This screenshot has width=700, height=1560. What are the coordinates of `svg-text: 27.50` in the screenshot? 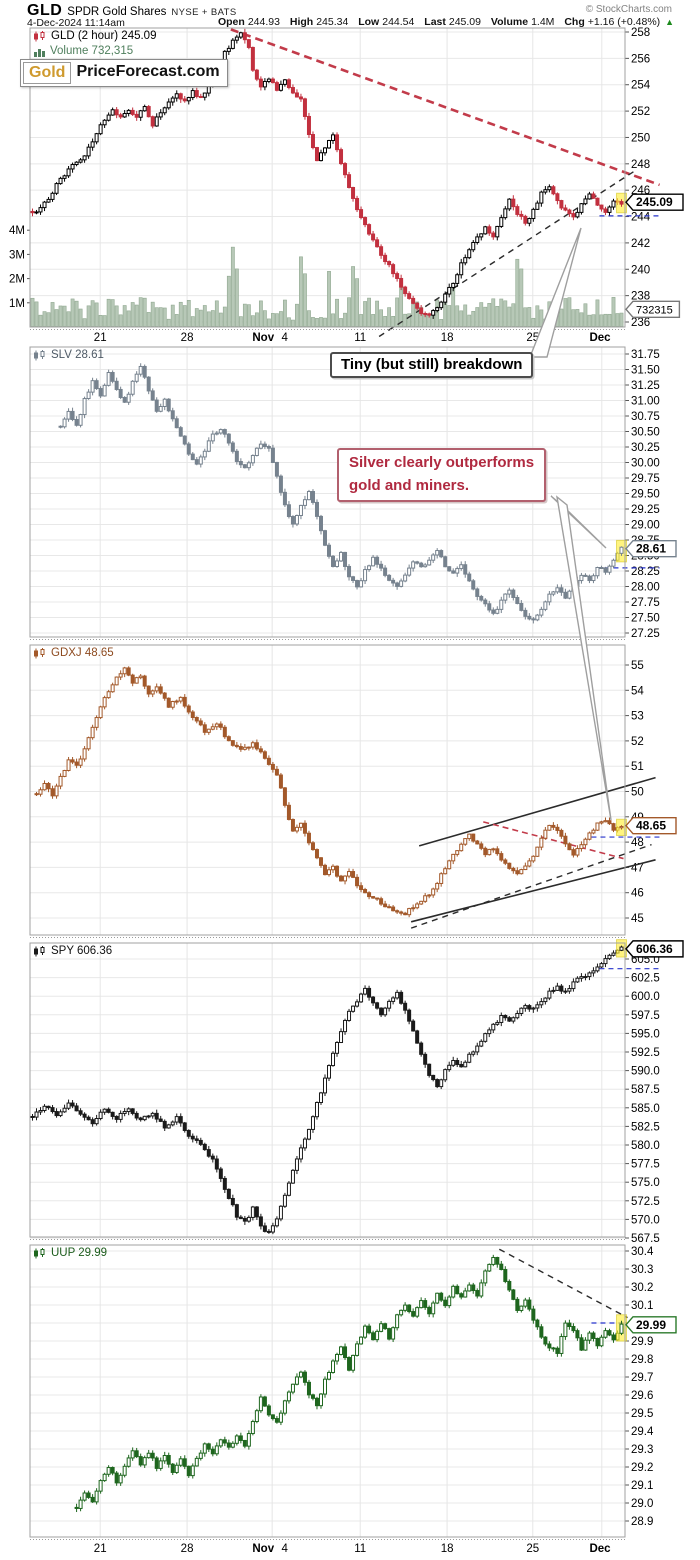 It's located at (645, 619).